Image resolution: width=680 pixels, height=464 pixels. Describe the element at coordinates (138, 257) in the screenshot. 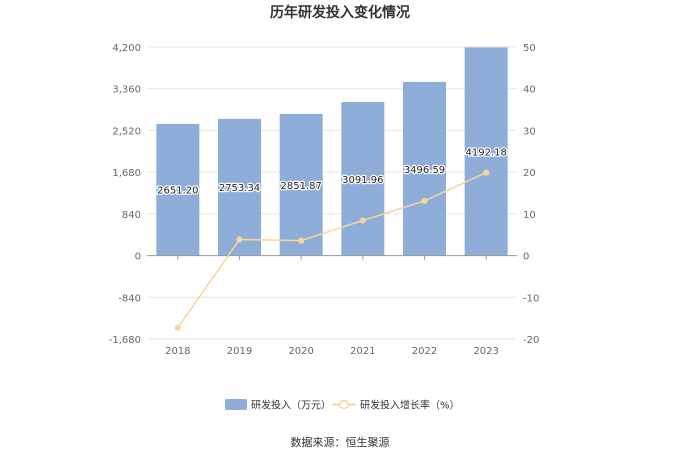

I see `left-y-tick-label: 0` at that location.